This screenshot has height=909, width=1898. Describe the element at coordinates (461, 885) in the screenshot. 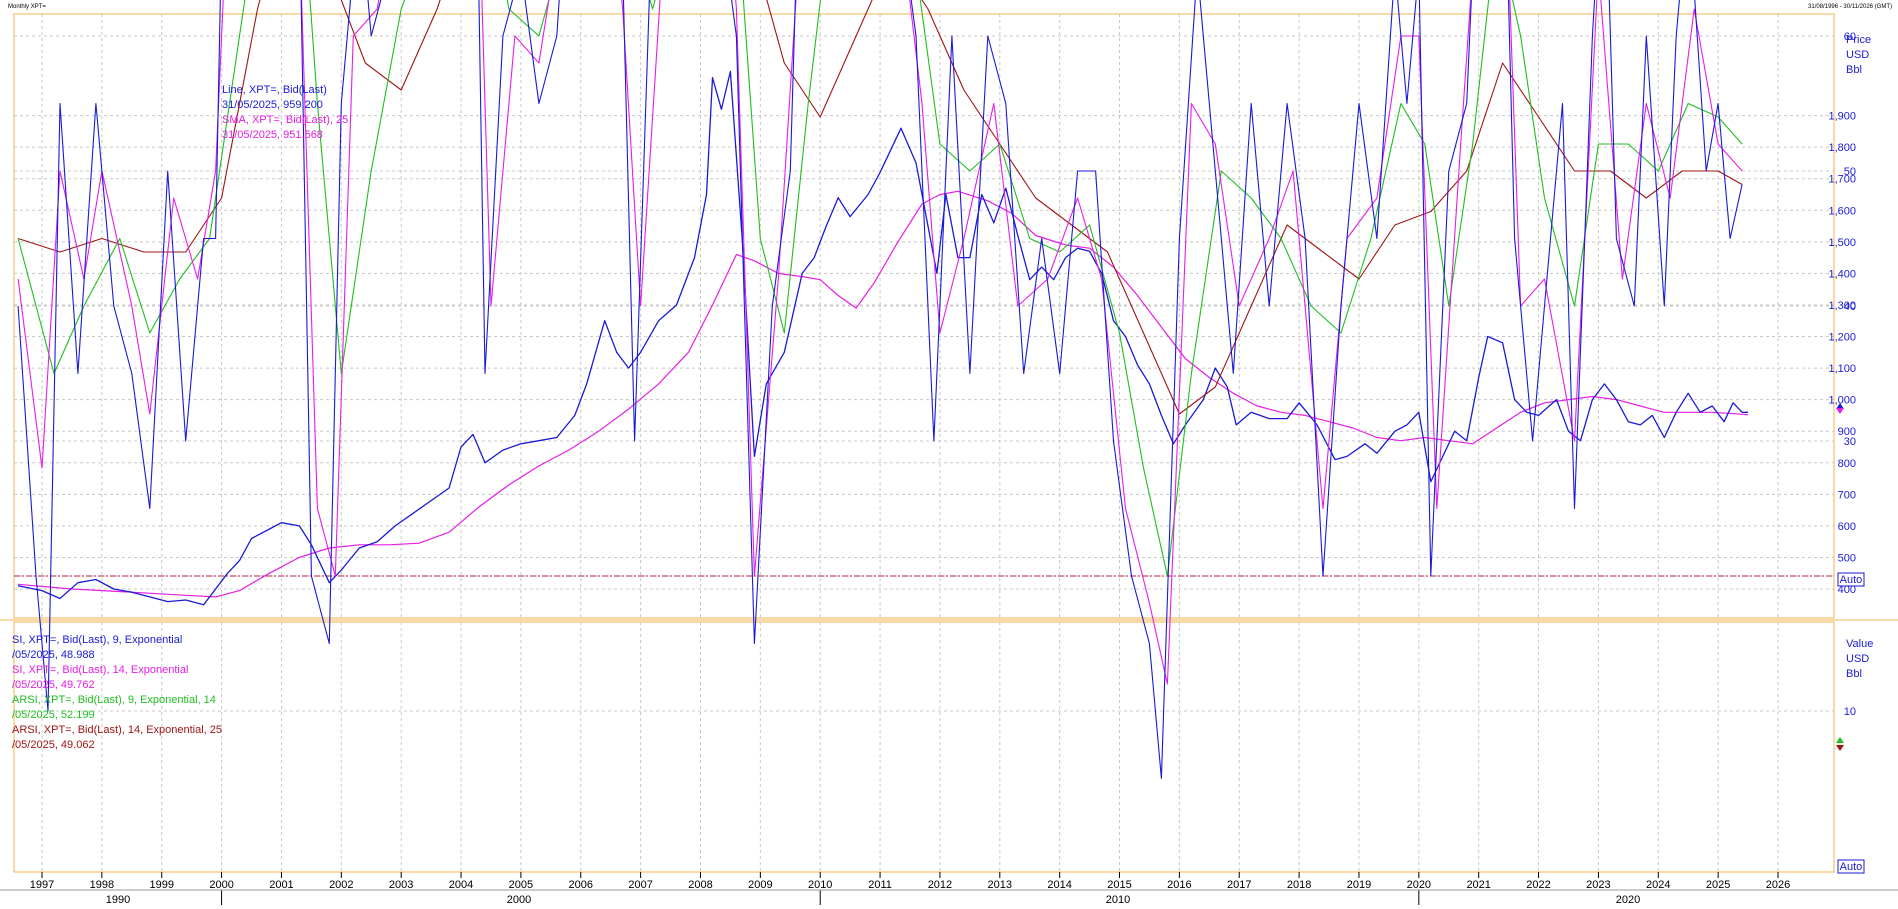

I see `x-year-label: 2004` at that location.